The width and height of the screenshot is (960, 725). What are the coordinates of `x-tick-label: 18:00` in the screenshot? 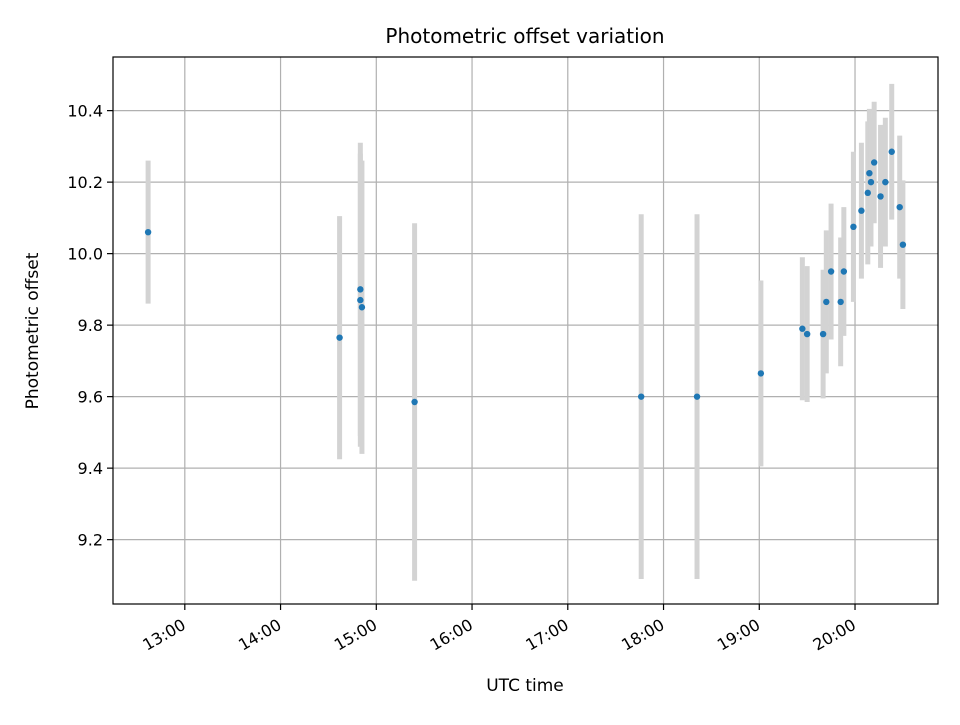 It's located at (642, 635).